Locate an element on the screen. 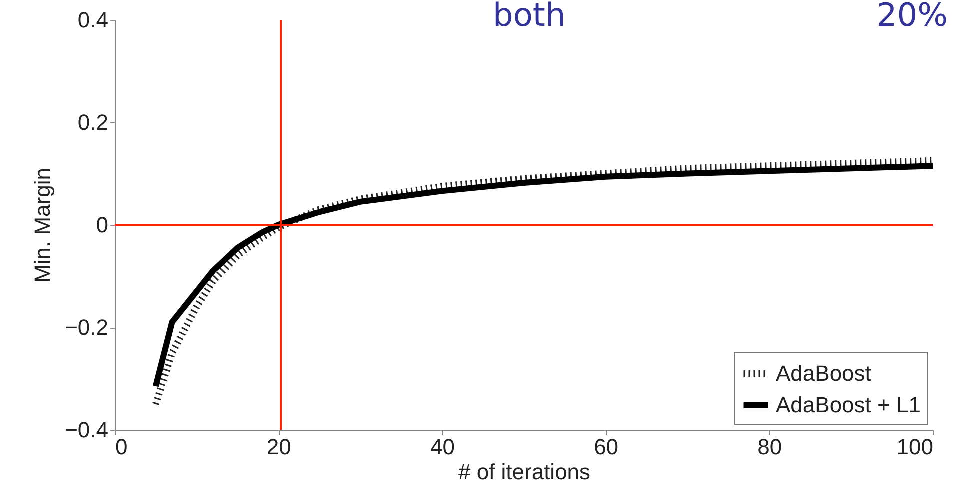  legend-label: AdaBoost + L1 is located at coordinates (848, 405).